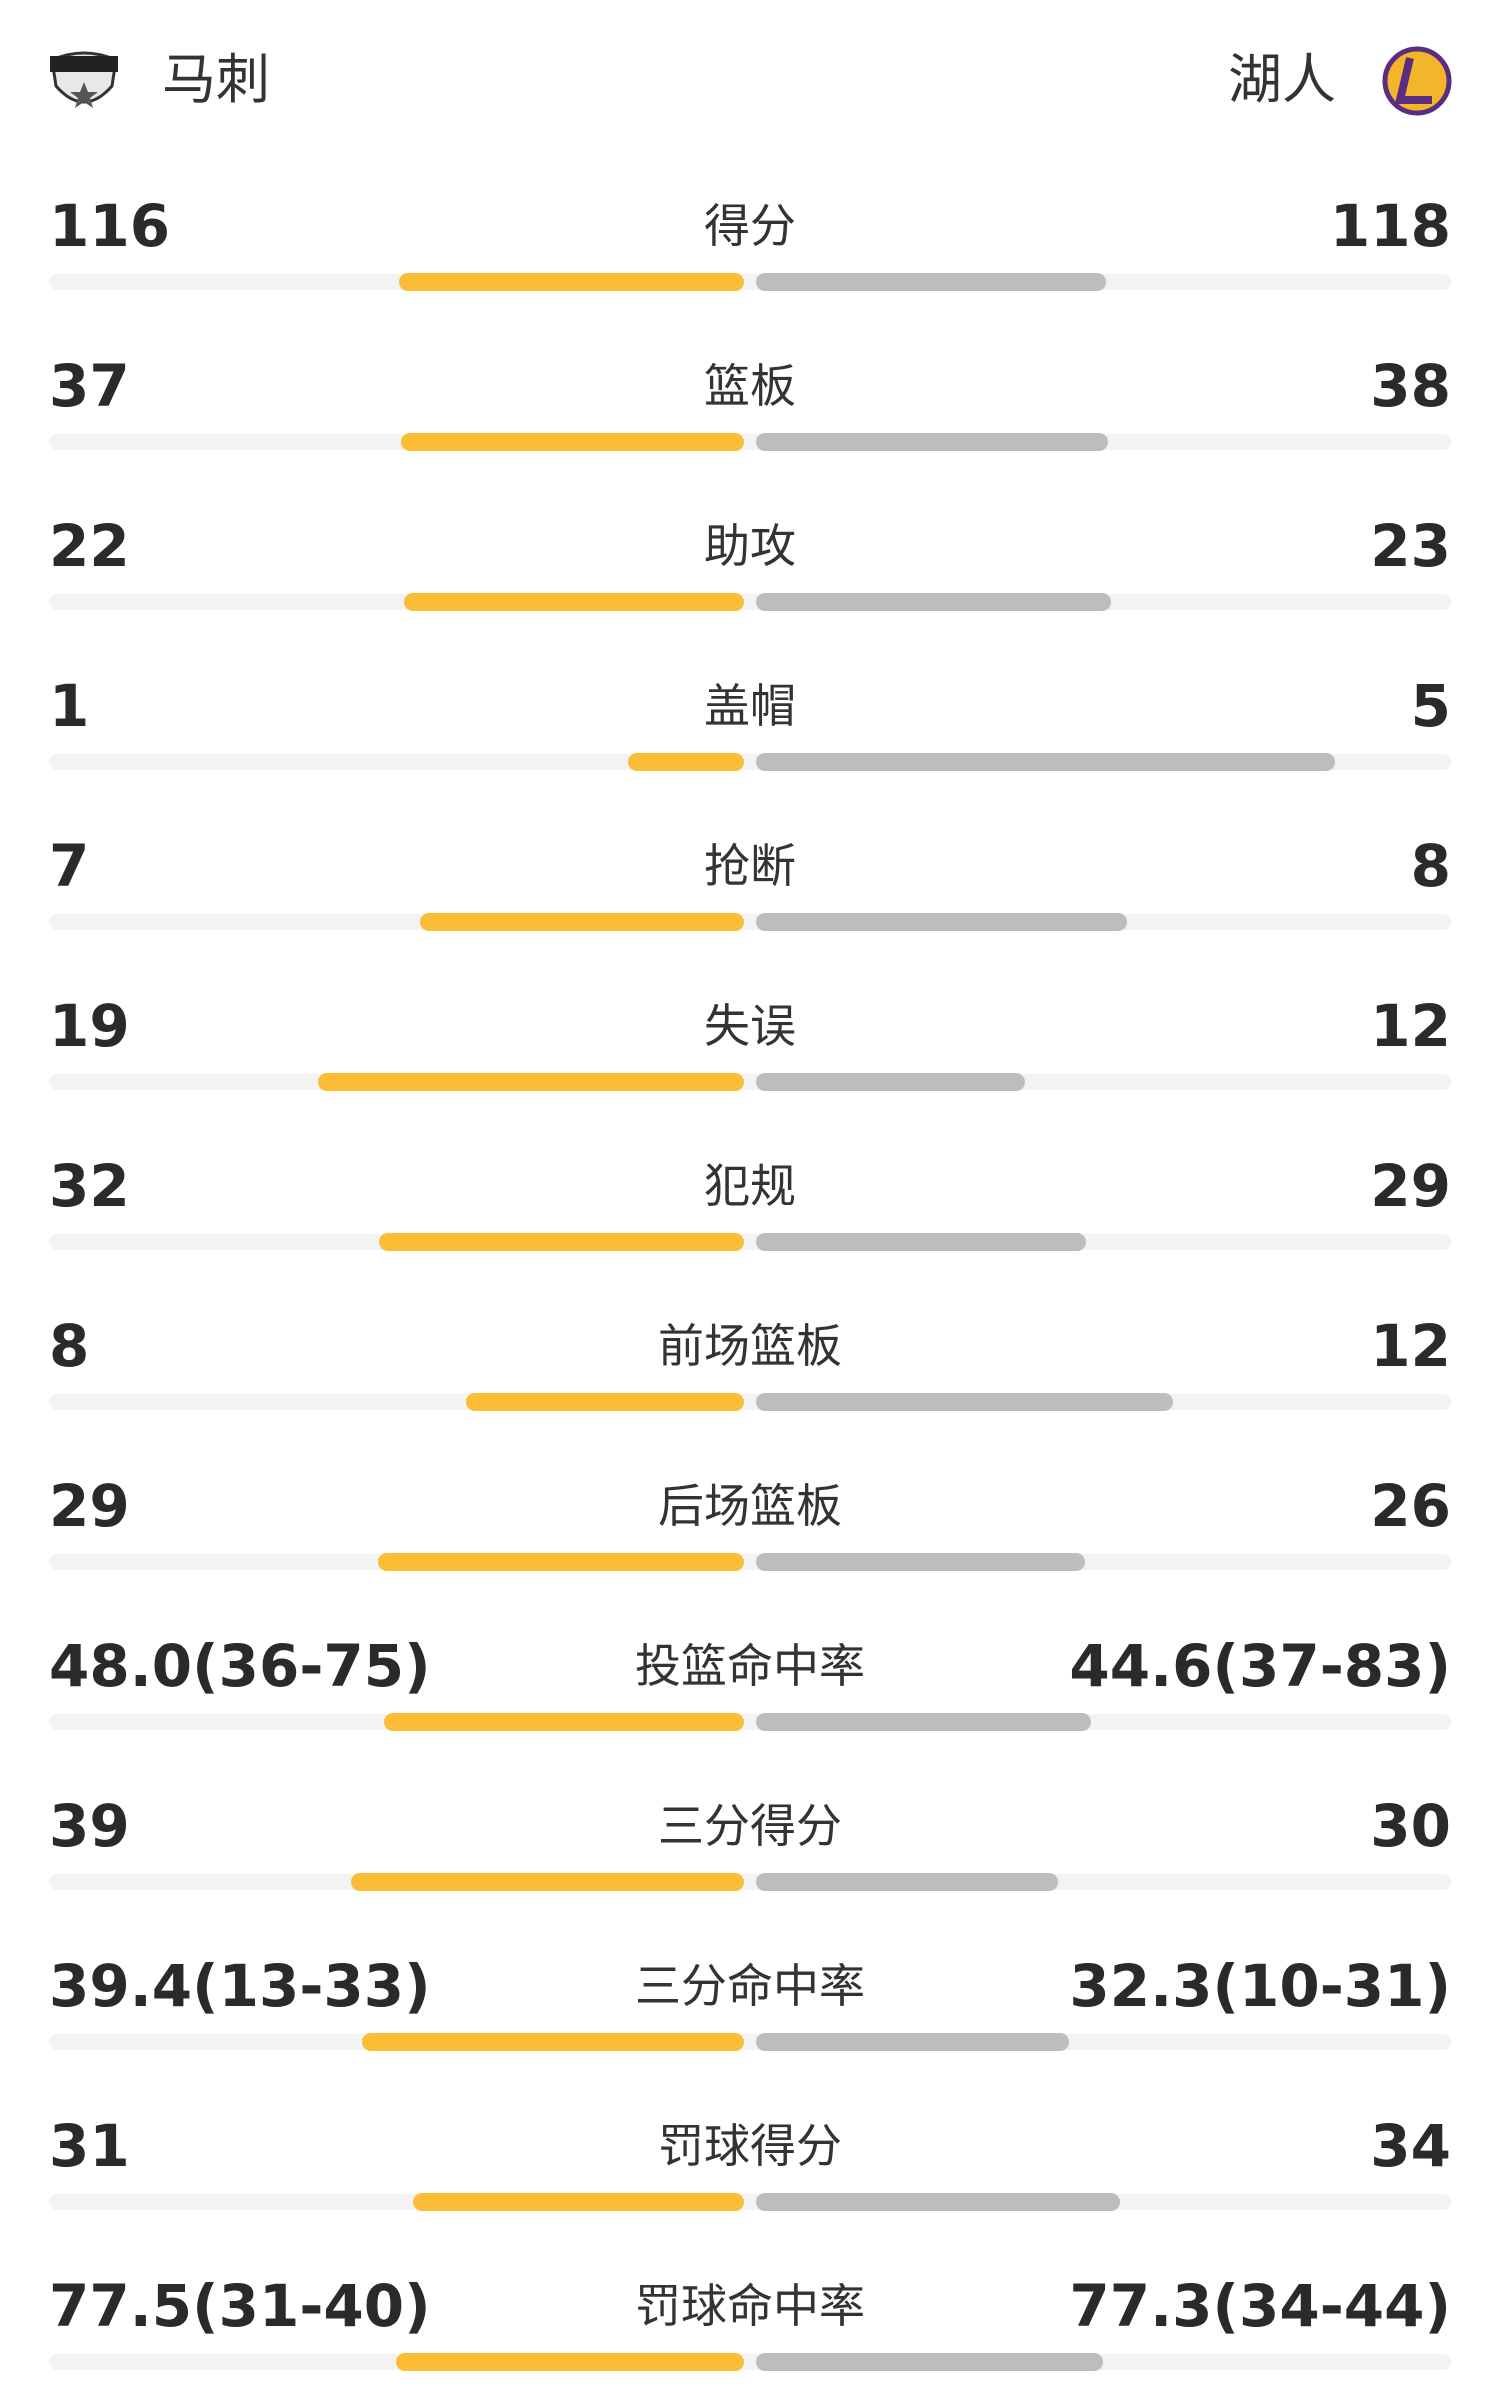  I want to click on left-value: 39.4(13-33), so click(240, 1986).